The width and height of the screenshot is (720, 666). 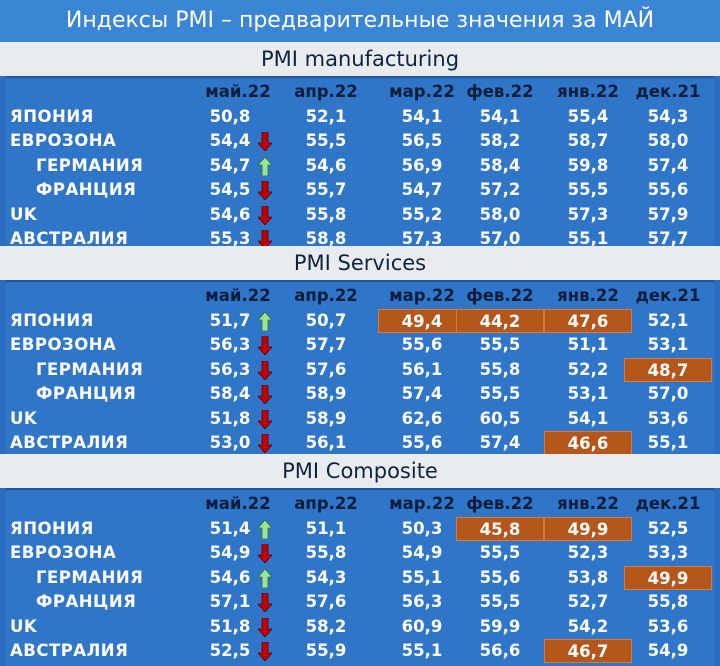 What do you see at coordinates (230, 140) in the screenshot?
I see `value-cell: 54,4` at bounding box center [230, 140].